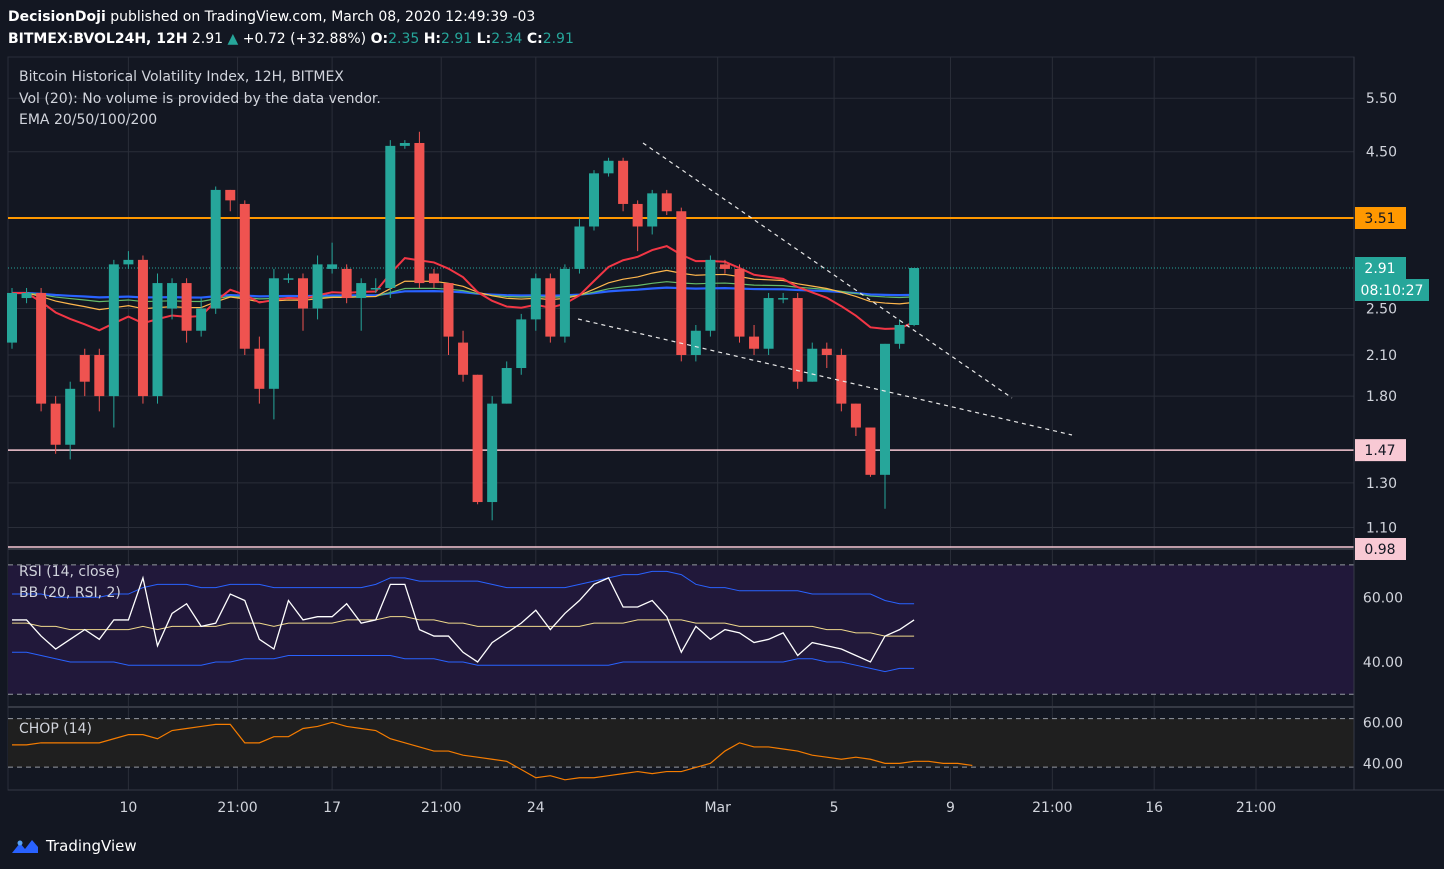 Image resolution: width=1444 pixels, height=869 pixels. Describe the element at coordinates (536, 808) in the screenshot. I see `time-tick-label: 24` at that location.